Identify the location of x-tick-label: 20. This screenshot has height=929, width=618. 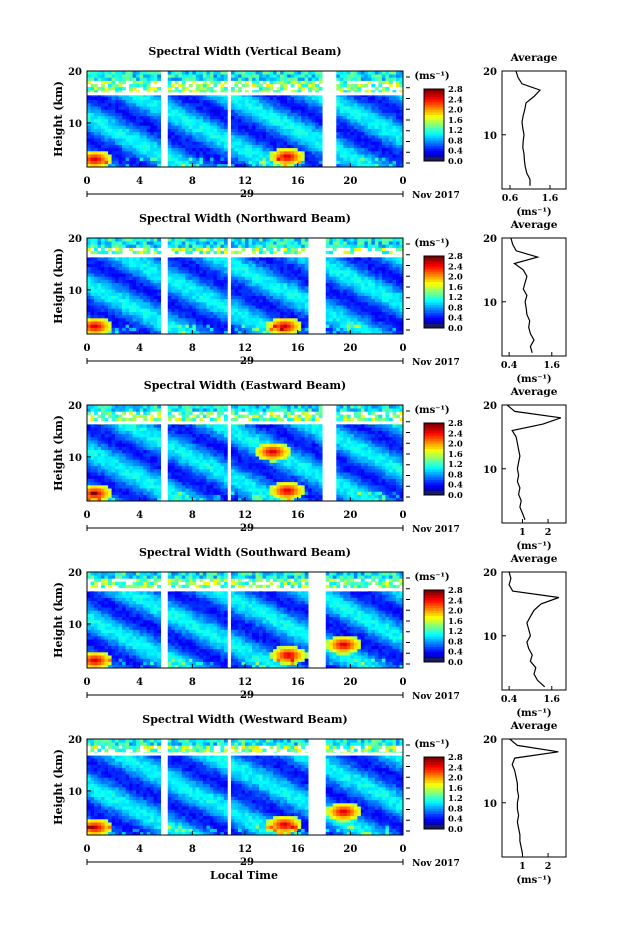
(350, 181).